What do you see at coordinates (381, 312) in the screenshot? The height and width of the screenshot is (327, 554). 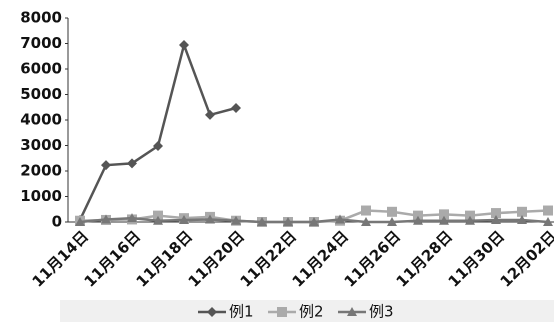 I see `legend-label: 例3` at bounding box center [381, 312].